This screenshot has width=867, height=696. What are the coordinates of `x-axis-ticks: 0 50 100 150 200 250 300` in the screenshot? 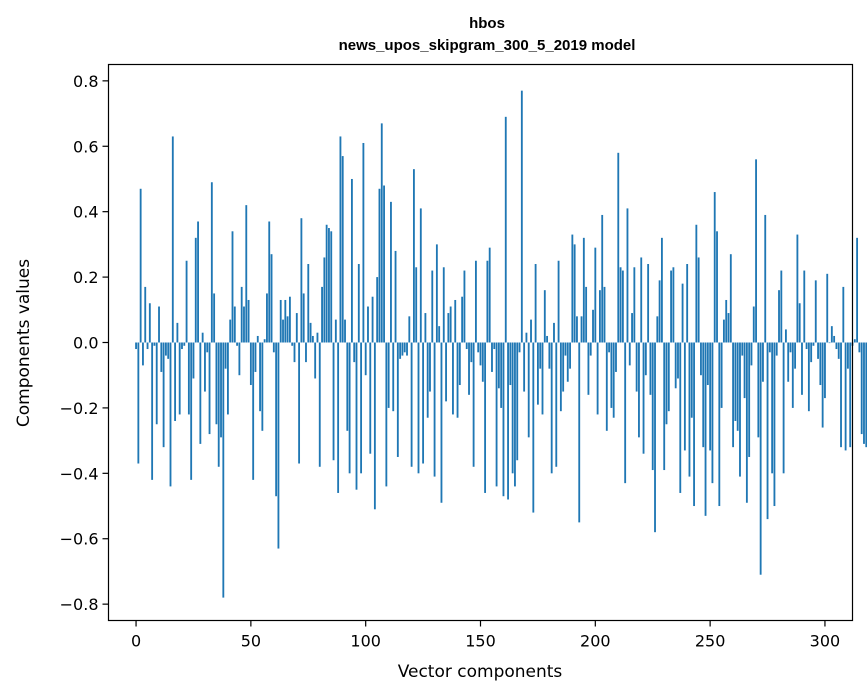 It's located at (485, 635).